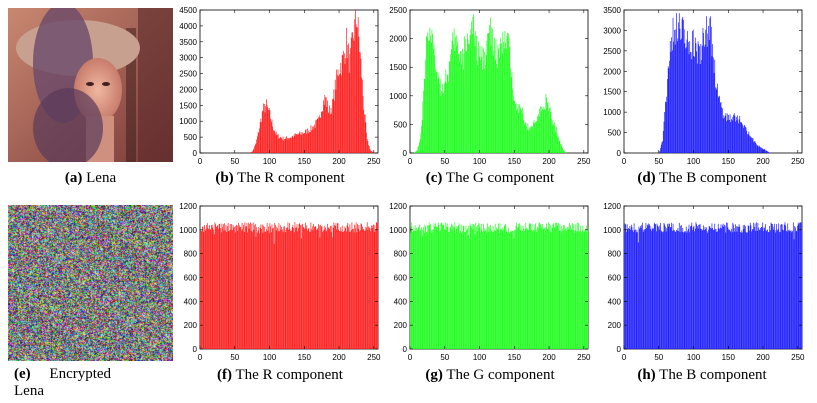 The image size is (817, 403). What do you see at coordinates (405, 349) in the screenshot?
I see `y-tick-label: 0` at bounding box center [405, 349].